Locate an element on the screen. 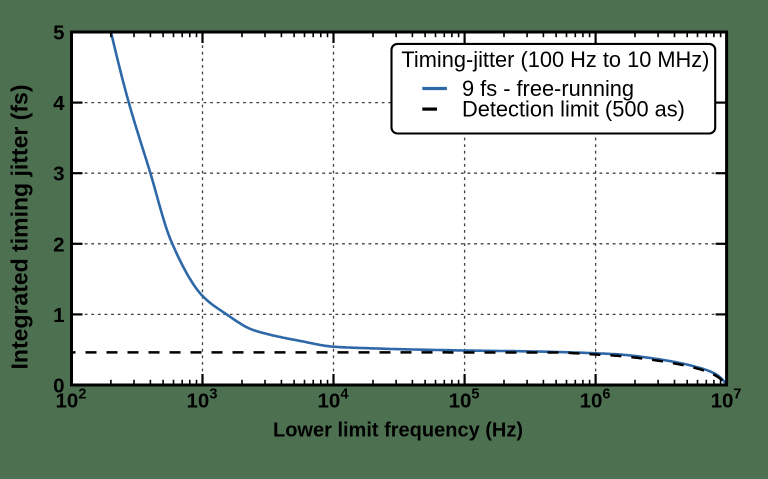  svg-text: Detection limit (500 as) is located at coordinates (573, 109).